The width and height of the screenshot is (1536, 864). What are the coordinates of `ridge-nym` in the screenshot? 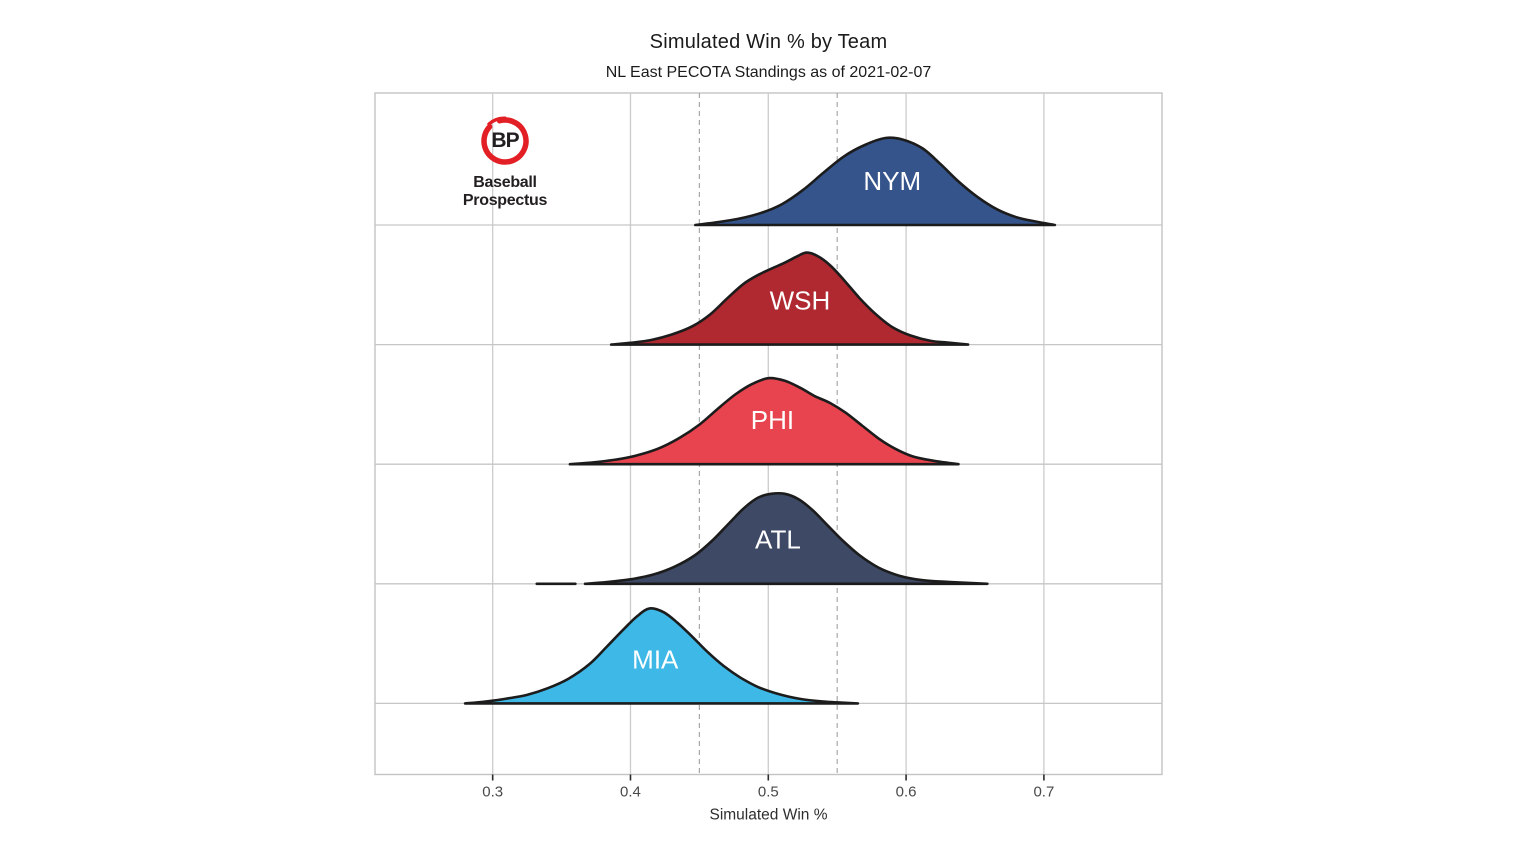 It's located at (875, 181).